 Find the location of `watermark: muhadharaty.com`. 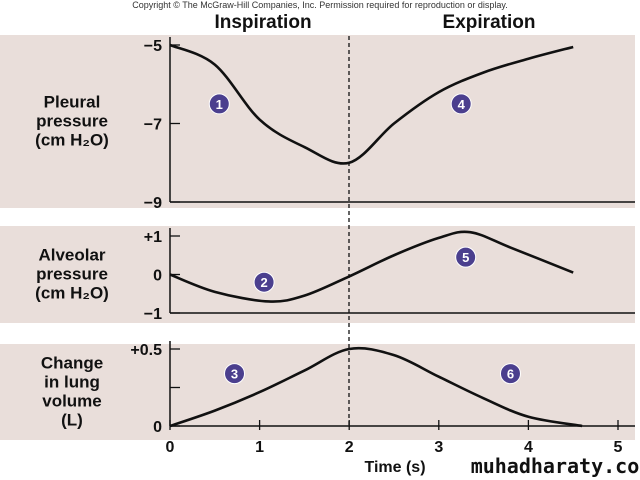

watermark: muhadharaty.com is located at coordinates (555, 466).